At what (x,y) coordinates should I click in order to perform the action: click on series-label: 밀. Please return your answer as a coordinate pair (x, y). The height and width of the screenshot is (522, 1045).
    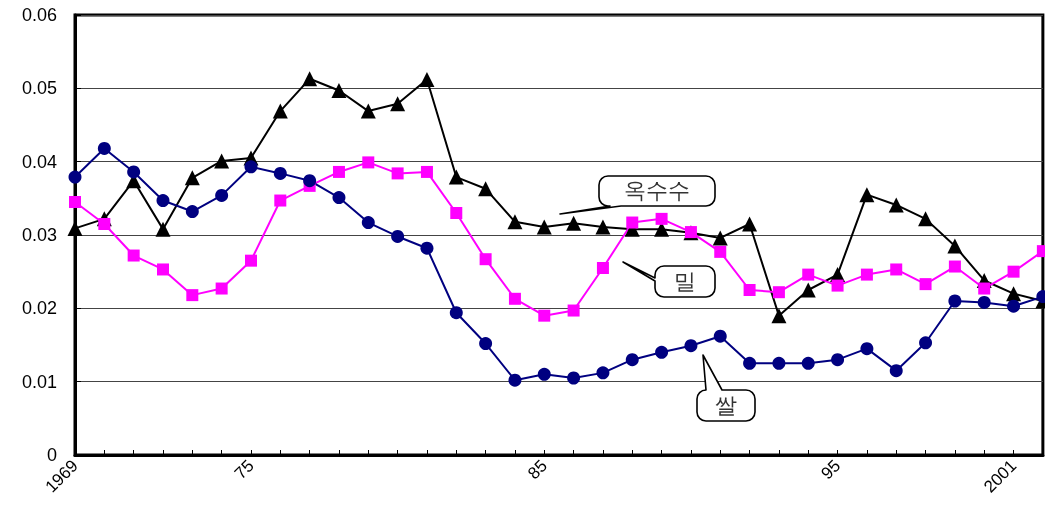
    Looking at the image, I should click on (685, 281).